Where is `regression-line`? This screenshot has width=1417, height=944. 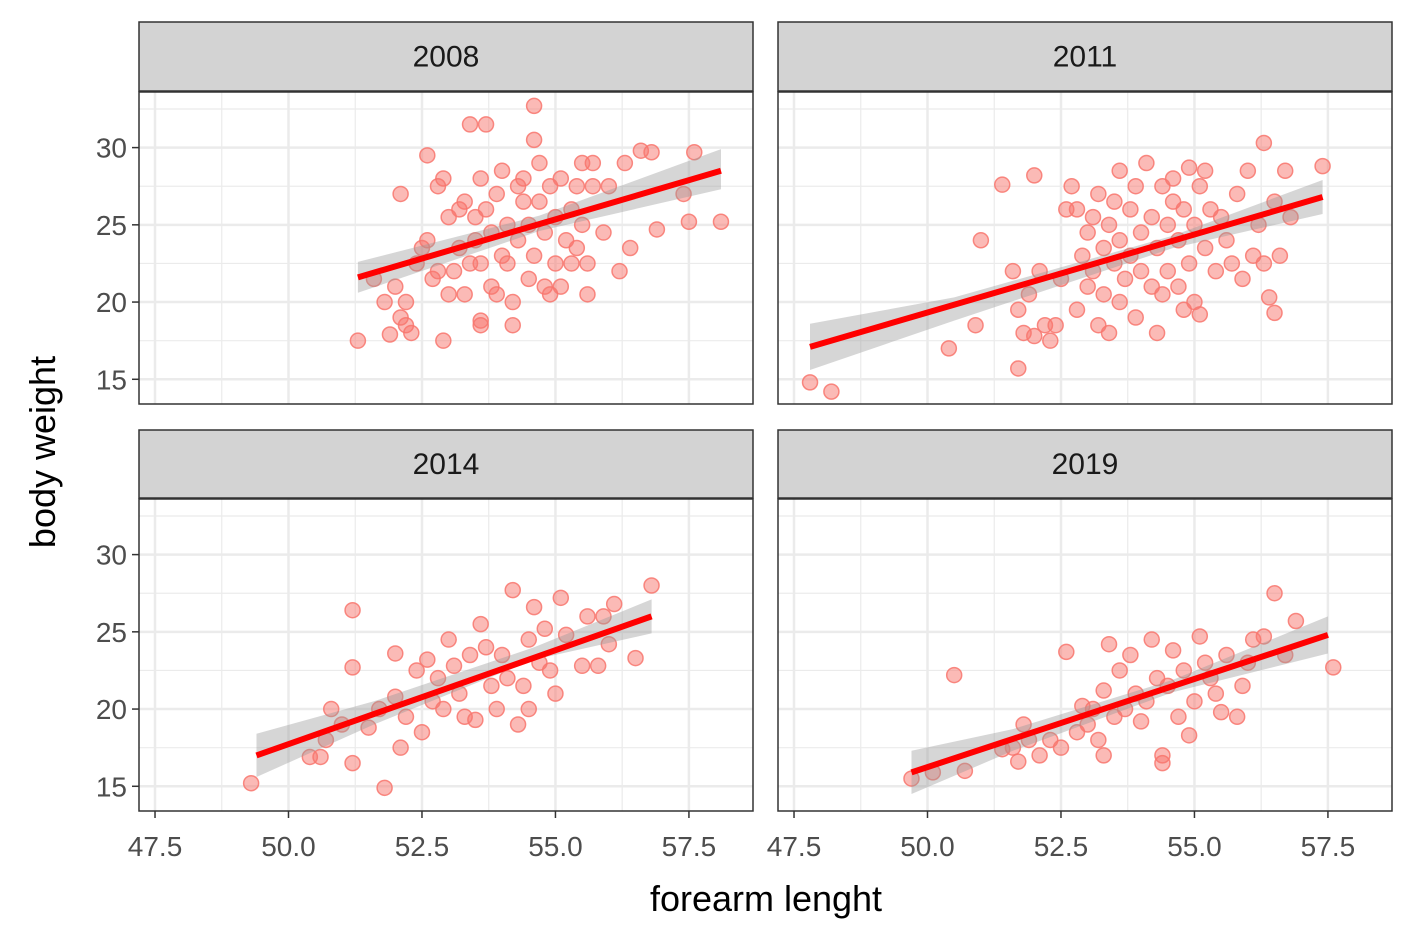 regression-line is located at coordinates (454, 686).